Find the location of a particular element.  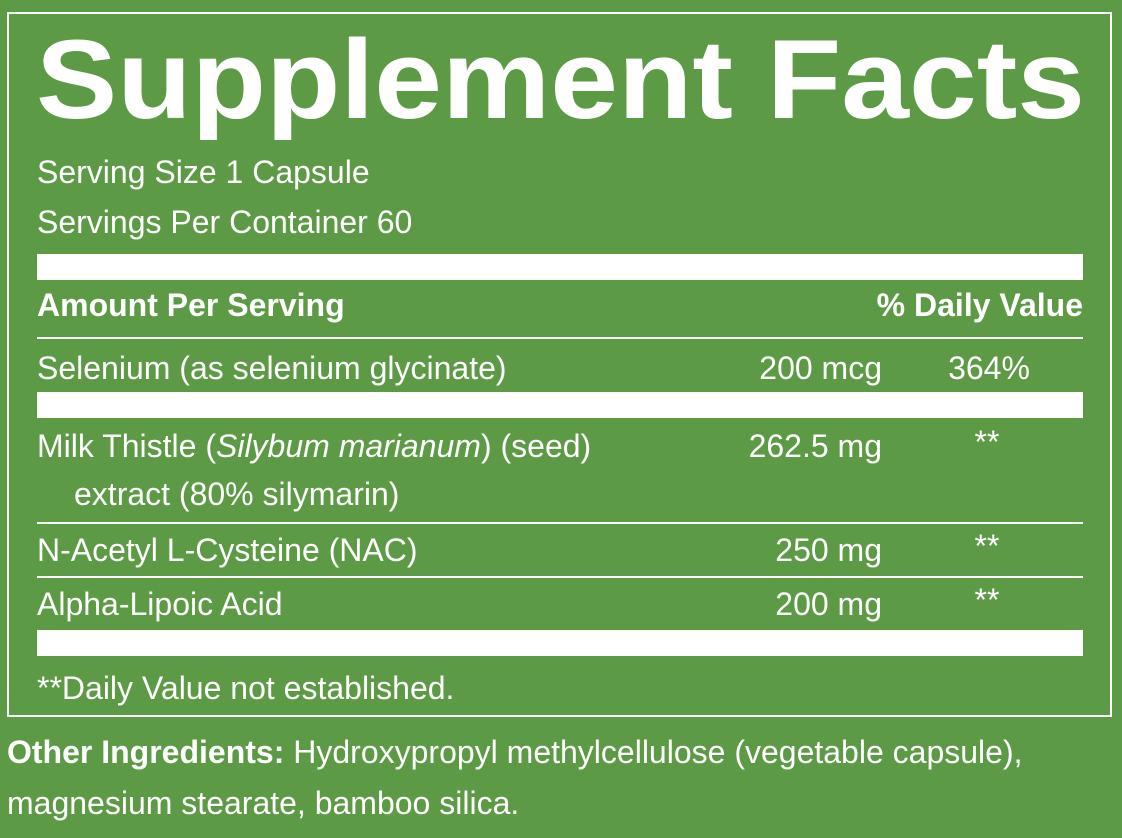

nutrient-name: Selenium (as selenium glycinate) is located at coordinates (272, 368).